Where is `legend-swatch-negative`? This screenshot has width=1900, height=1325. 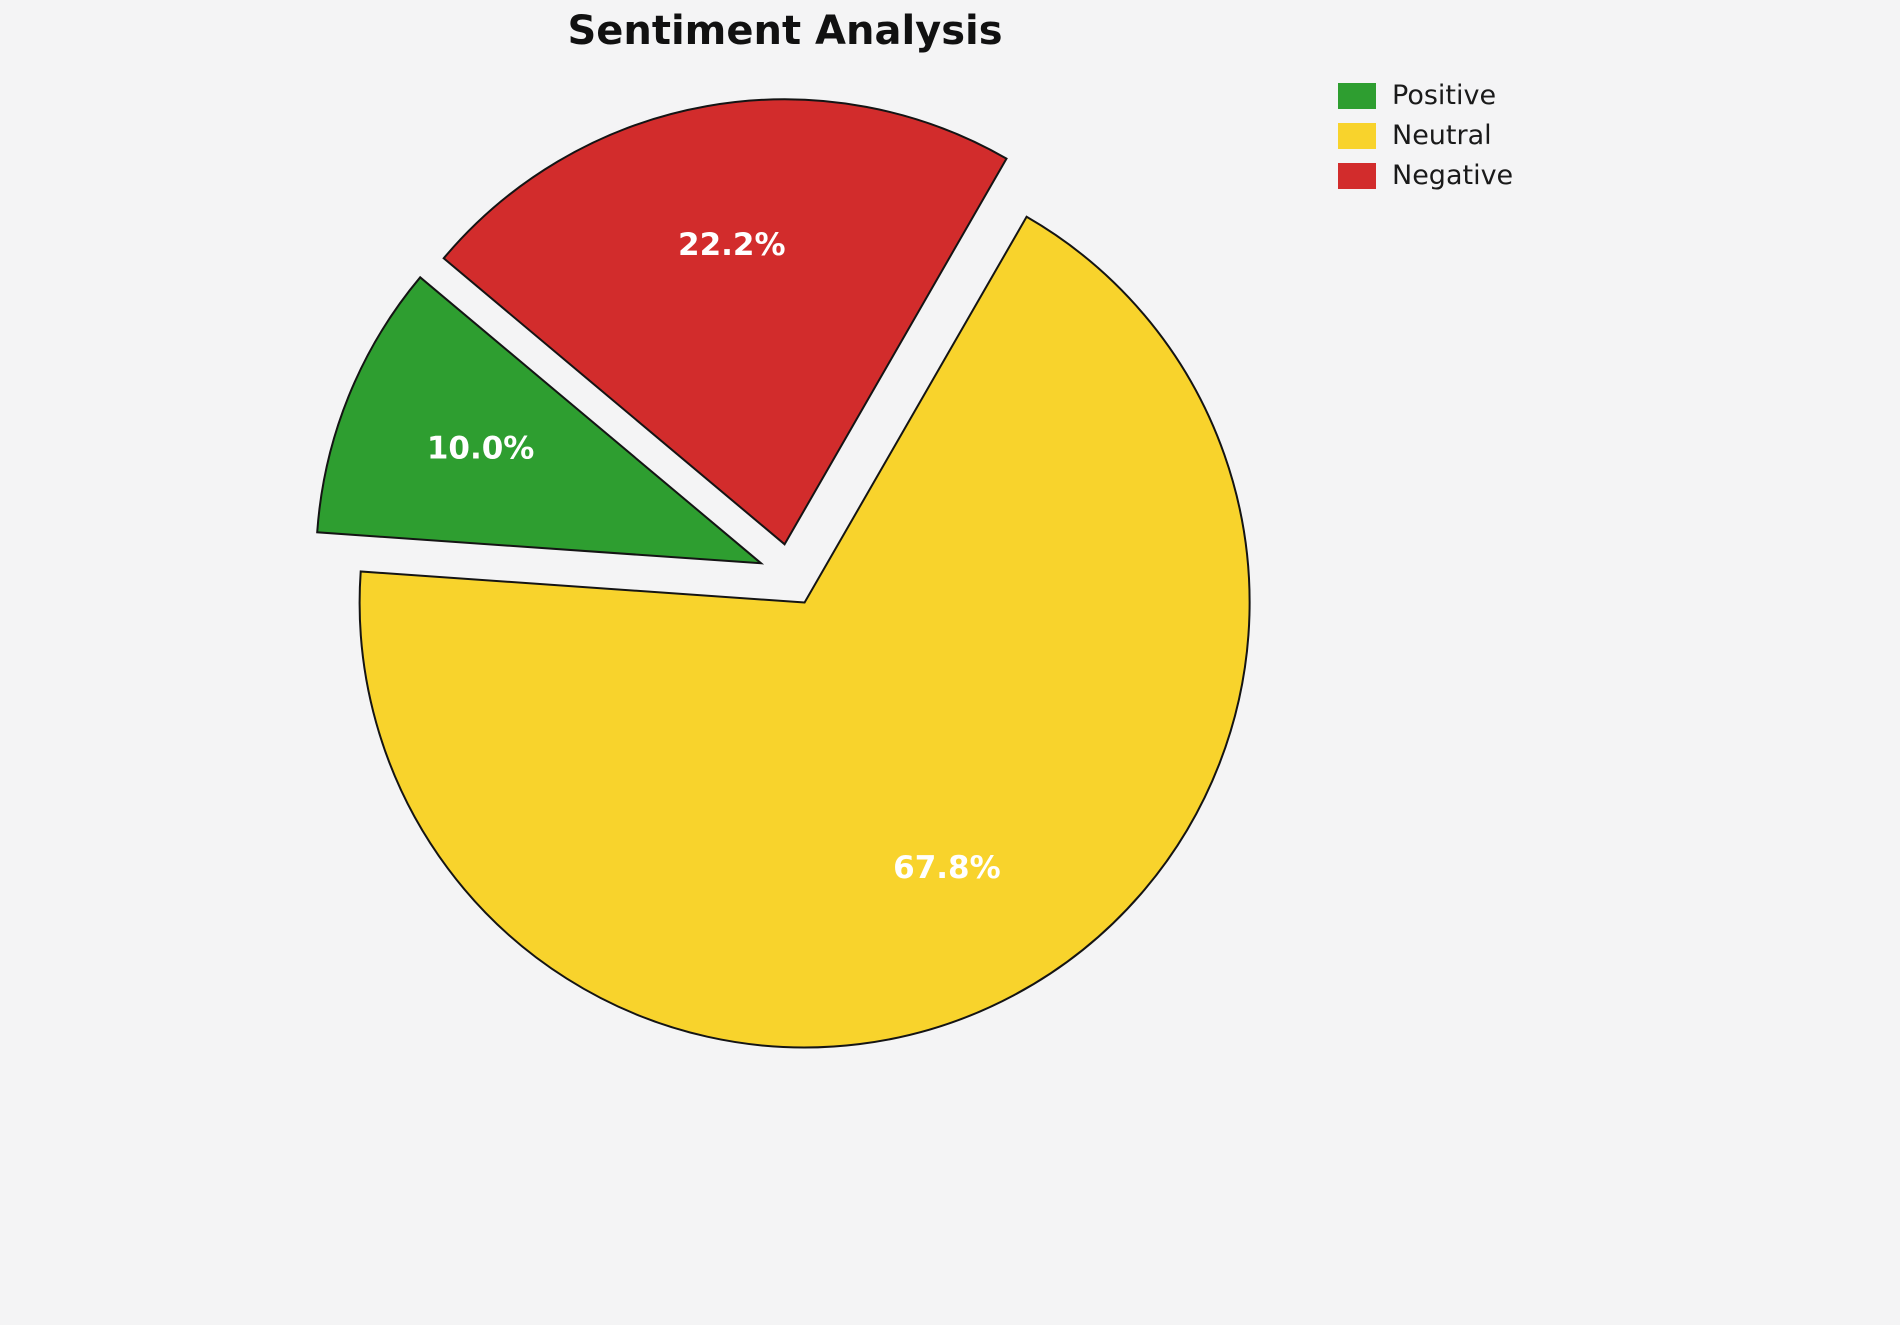 legend-swatch-negative is located at coordinates (1357, 175).